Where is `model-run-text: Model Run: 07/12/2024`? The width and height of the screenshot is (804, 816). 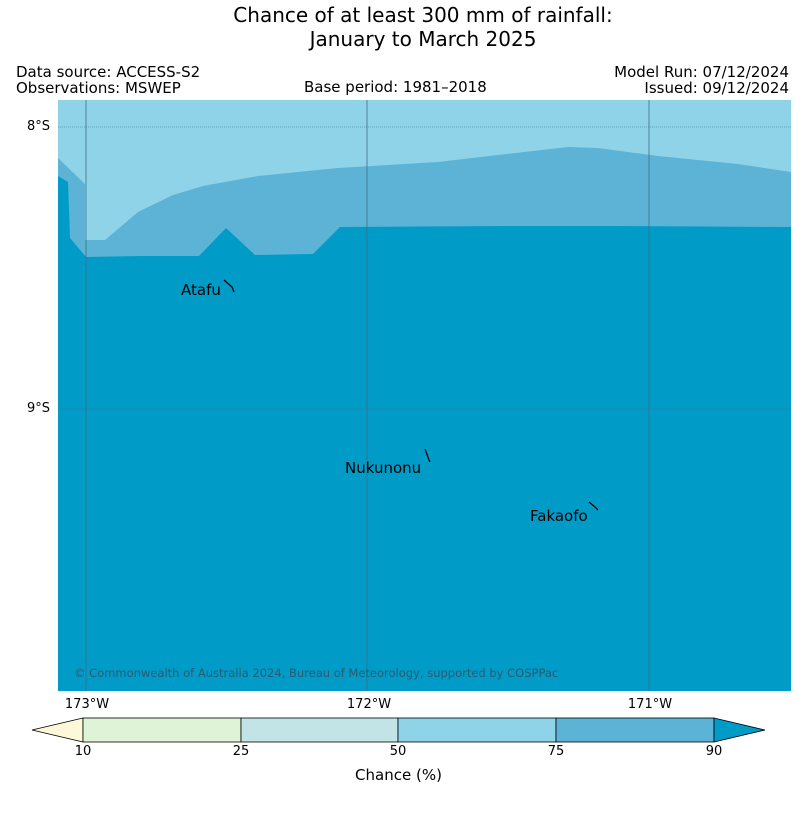
model-run-text: Model Run: 07/12/2024 is located at coordinates (701, 72).